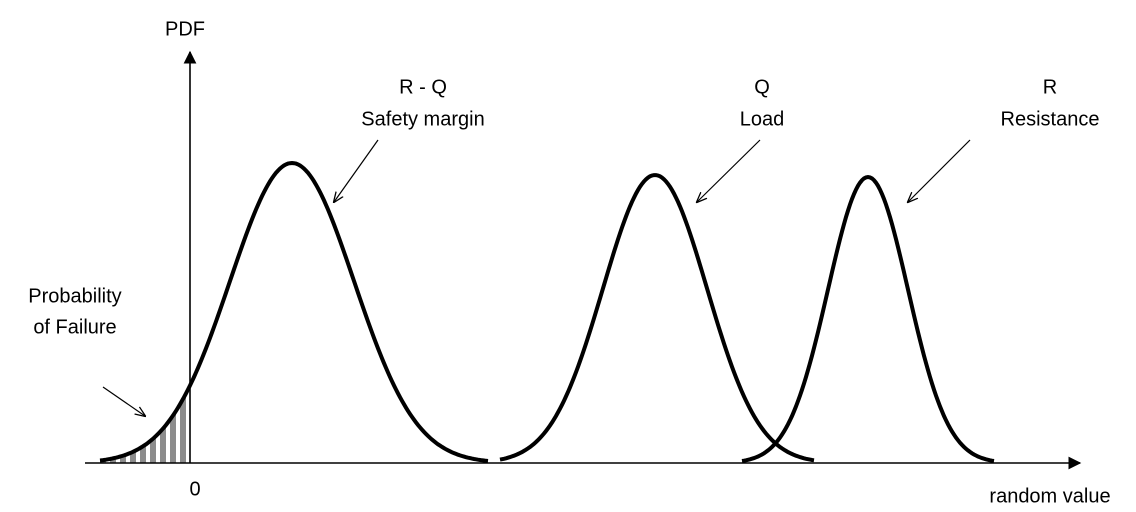 The width and height of the screenshot is (1136, 512). What do you see at coordinates (762, 87) in the screenshot?
I see `curve-symbol: Q` at bounding box center [762, 87].